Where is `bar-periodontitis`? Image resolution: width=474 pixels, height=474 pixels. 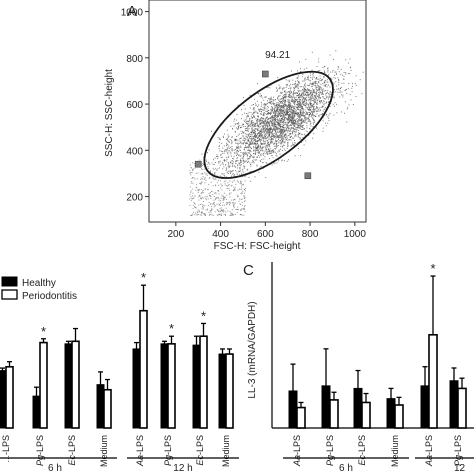
bar-periodontitis is located at coordinates (107, 408).